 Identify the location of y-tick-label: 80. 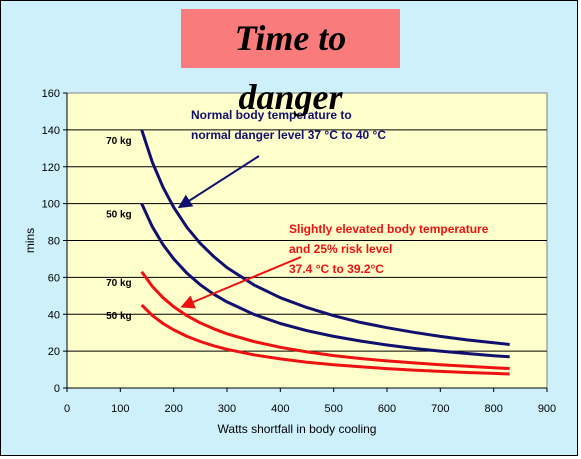
(54, 242).